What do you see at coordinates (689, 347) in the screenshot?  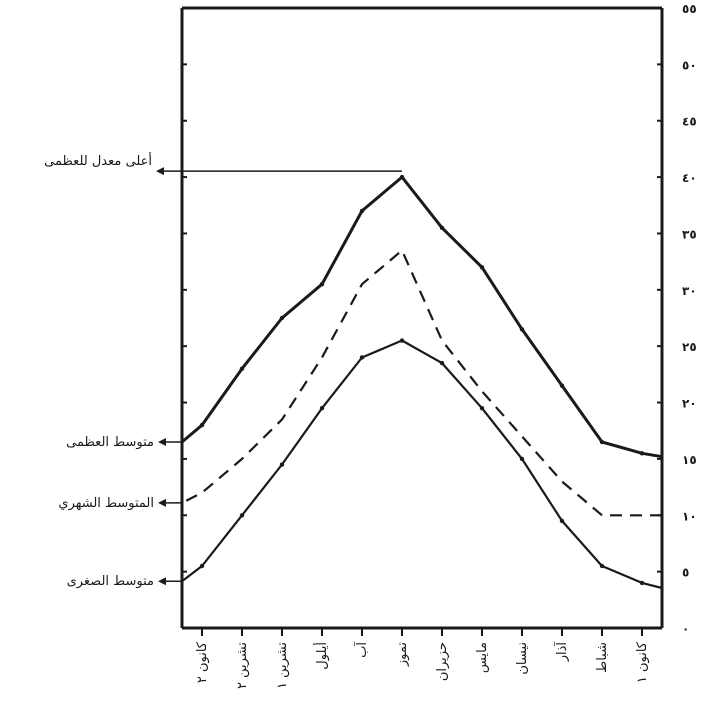 I see `y-tick-label: ٢٥` at bounding box center [689, 347].